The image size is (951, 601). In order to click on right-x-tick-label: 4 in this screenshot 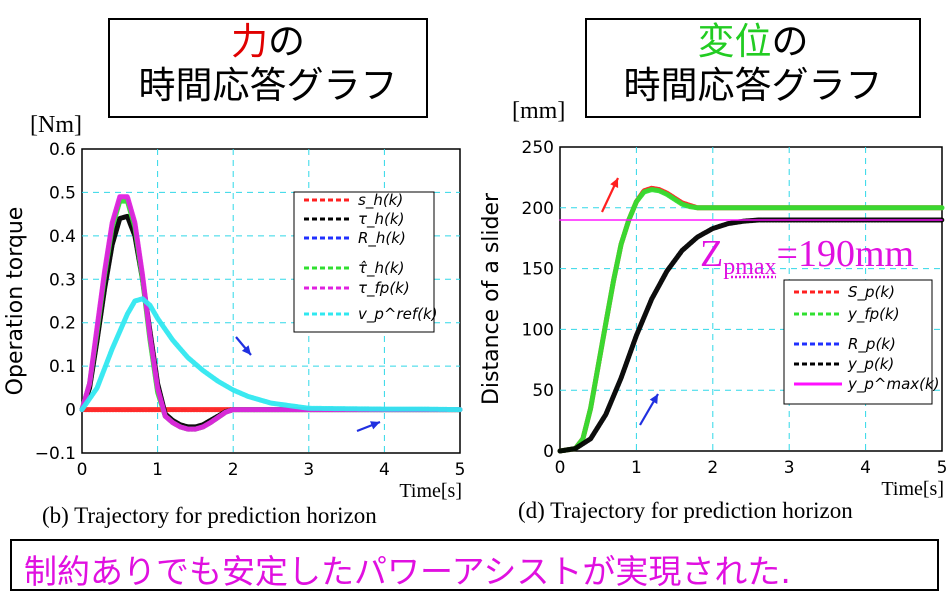, I will do `click(865, 468)`.